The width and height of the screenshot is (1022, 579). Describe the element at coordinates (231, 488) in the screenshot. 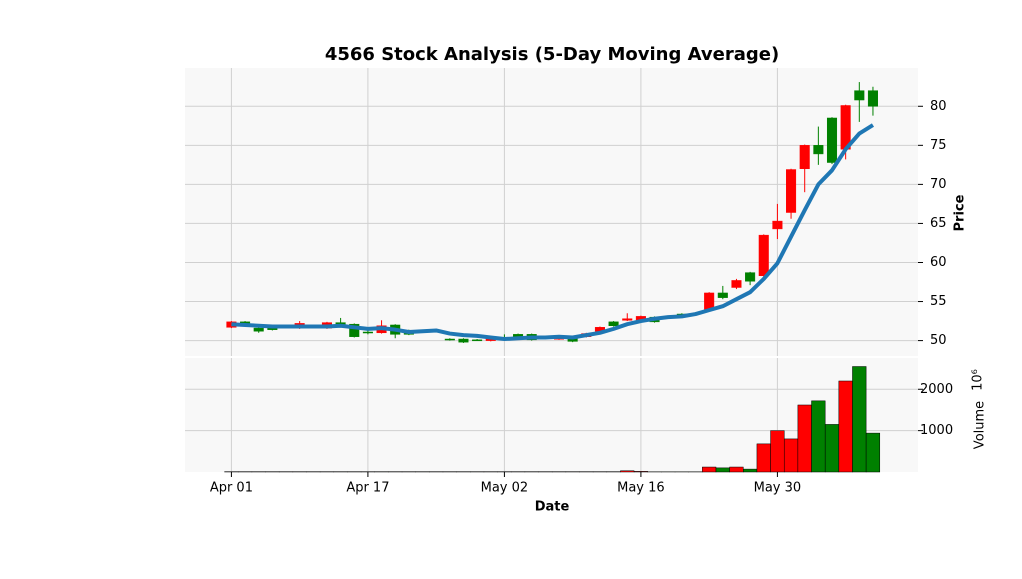

I see `x-tick-label: Apr 01` at that location.